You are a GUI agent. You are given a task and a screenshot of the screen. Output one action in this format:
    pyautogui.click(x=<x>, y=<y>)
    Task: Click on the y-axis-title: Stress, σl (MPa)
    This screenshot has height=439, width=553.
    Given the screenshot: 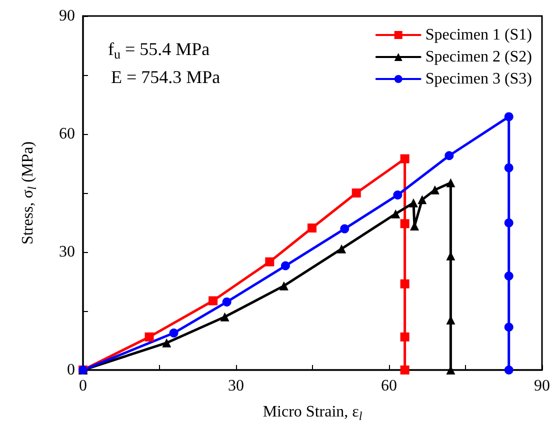 What is the action you would take?
    pyautogui.click(x=29, y=193)
    